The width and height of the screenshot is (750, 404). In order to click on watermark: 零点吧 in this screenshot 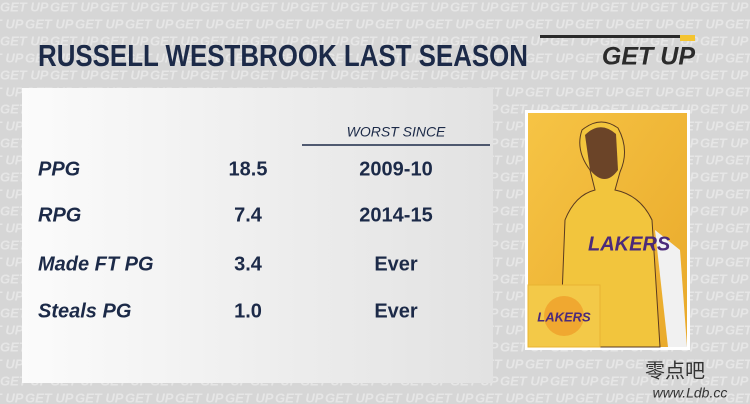, I will do `click(675, 370)`.